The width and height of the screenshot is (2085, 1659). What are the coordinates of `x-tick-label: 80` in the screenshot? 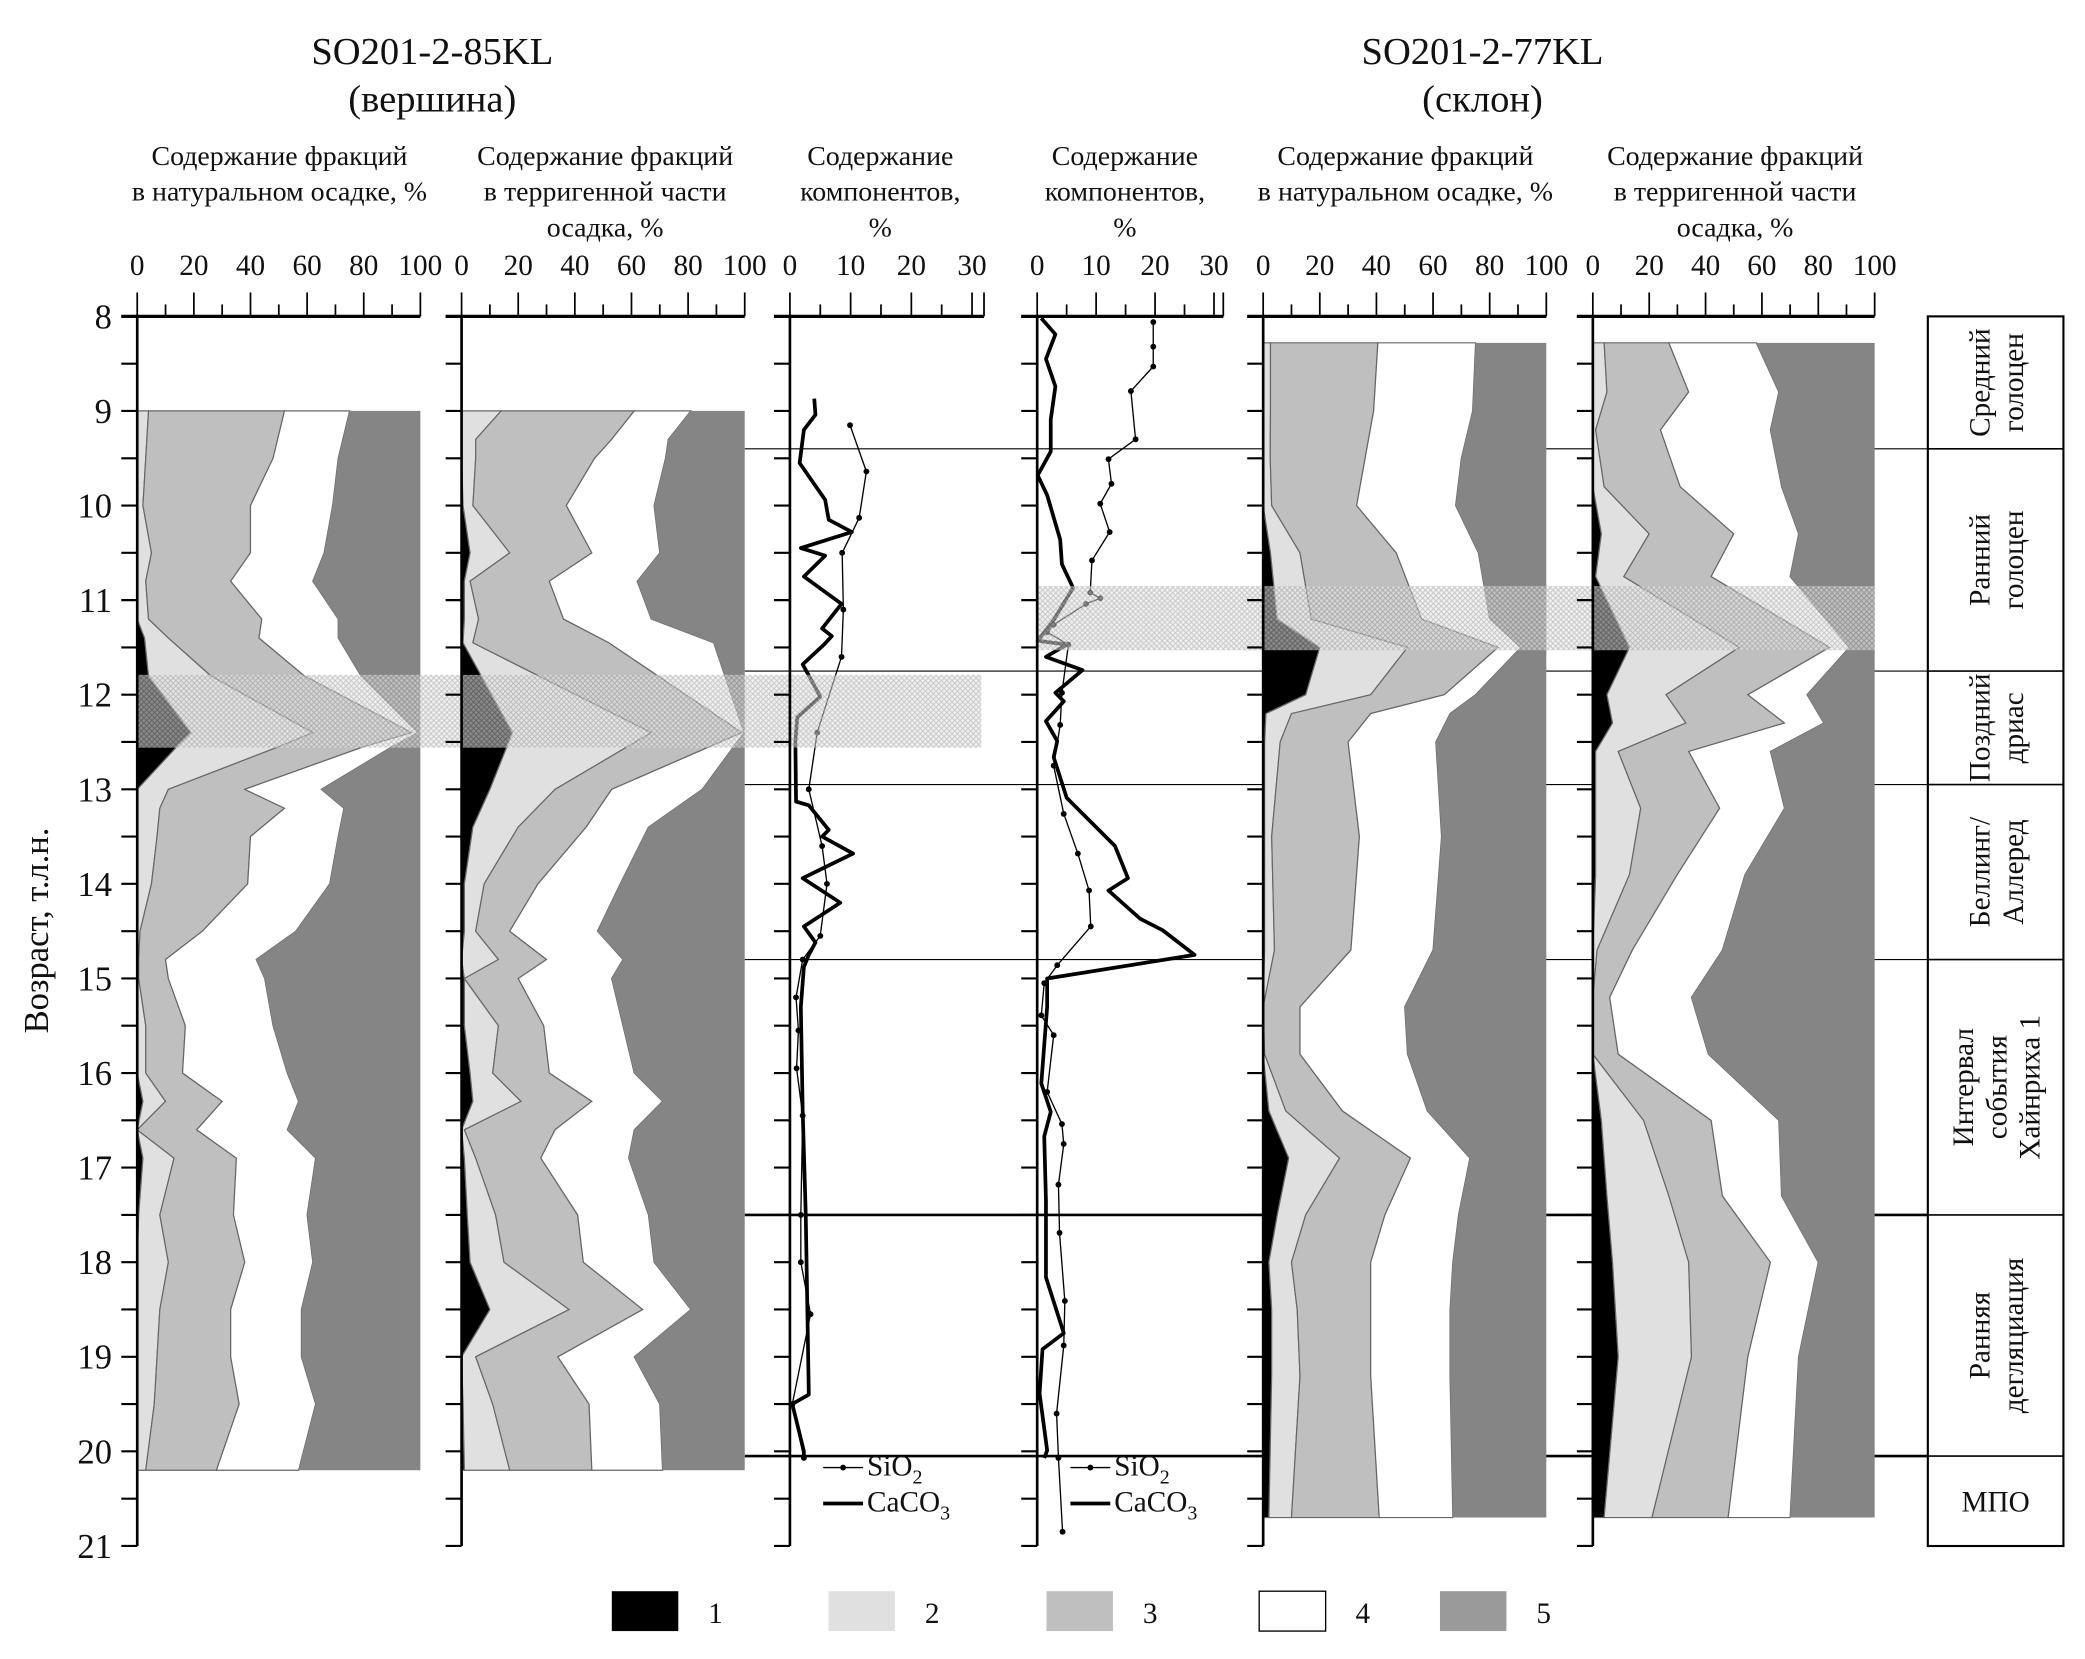 It's located at (1489, 266).